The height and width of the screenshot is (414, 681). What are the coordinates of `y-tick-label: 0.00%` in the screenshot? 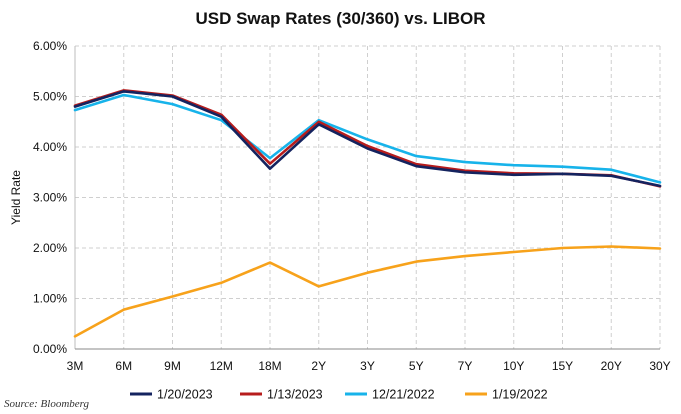 It's located at (50, 349).